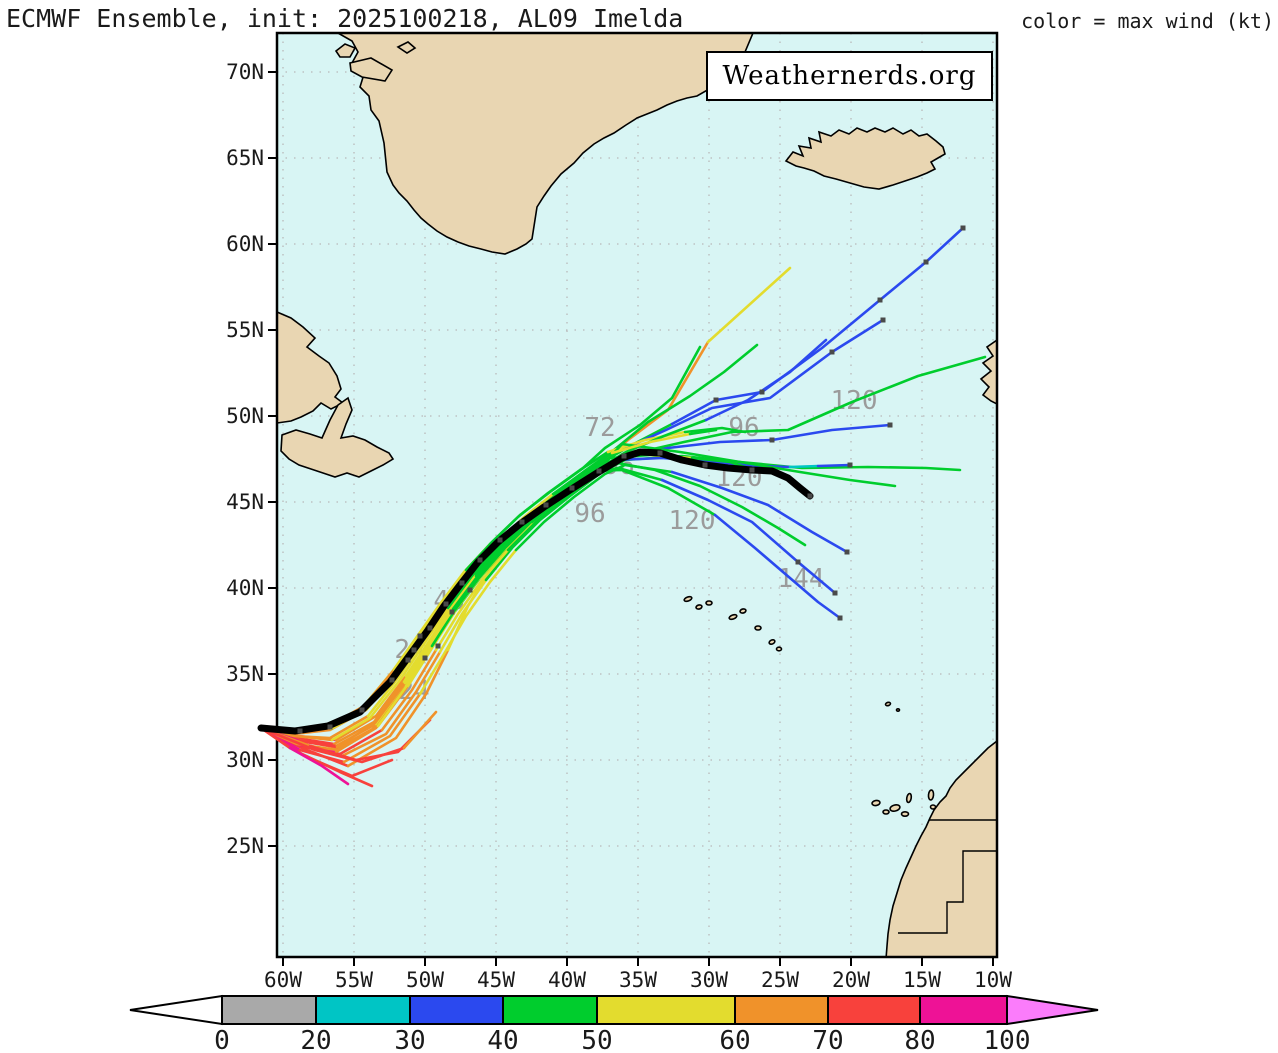  I want to click on lon-tick-label: 20W, so click(851, 980).